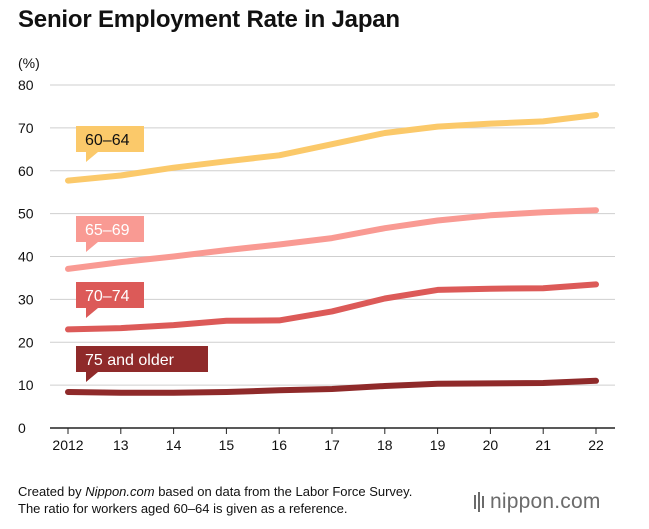 The width and height of the screenshot is (649, 529). What do you see at coordinates (332, 445) in the screenshot?
I see `x-tick-label: 17` at bounding box center [332, 445].